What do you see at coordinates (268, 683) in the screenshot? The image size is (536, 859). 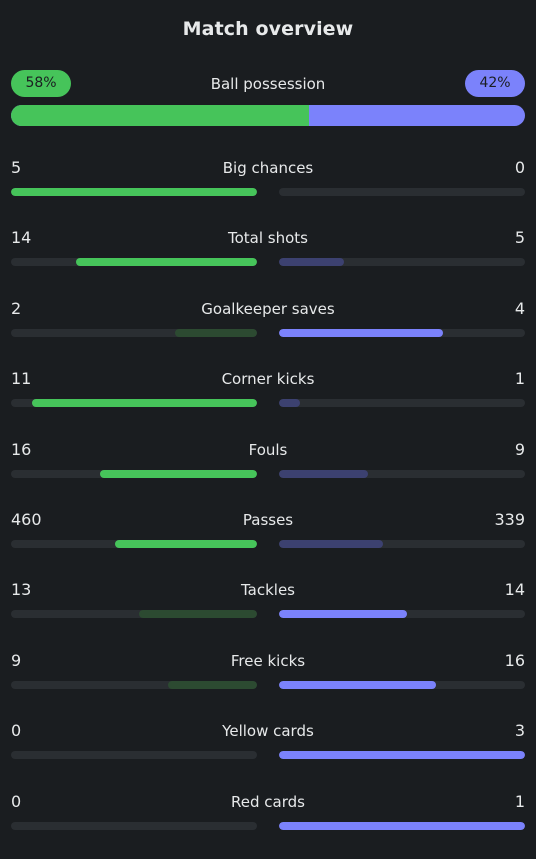 I see `stat-row-free-kicks: 9 Free kicks 16` at bounding box center [268, 683].